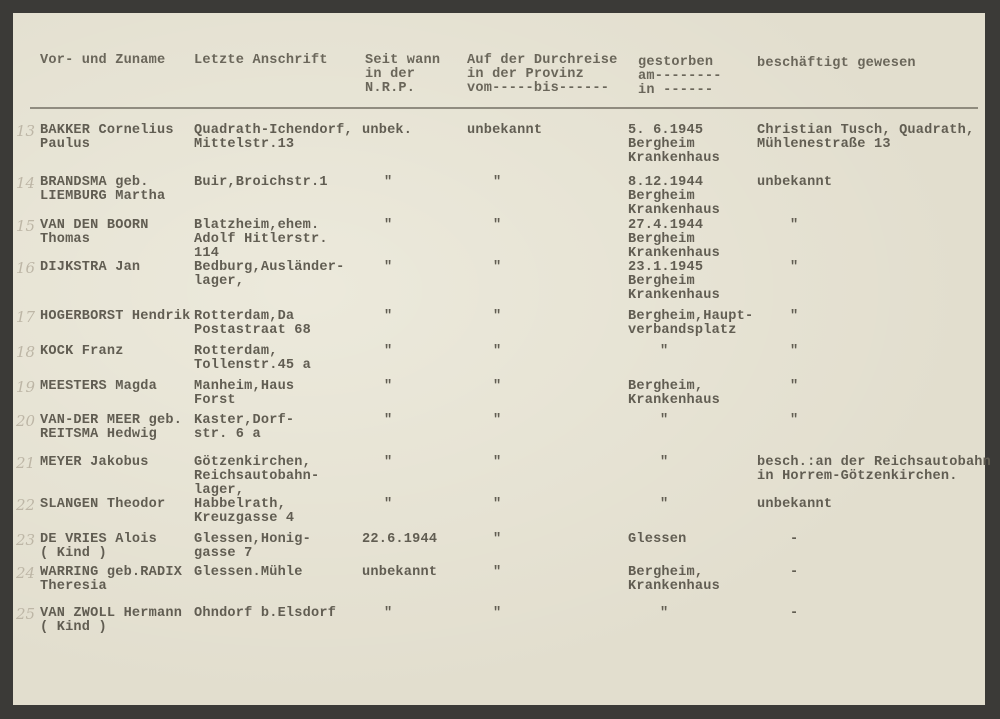 The image size is (1000, 719). Describe the element at coordinates (674, 144) in the screenshot. I see `cell-died: 5. 6.1945 Bergheim Krankenhaus` at that location.